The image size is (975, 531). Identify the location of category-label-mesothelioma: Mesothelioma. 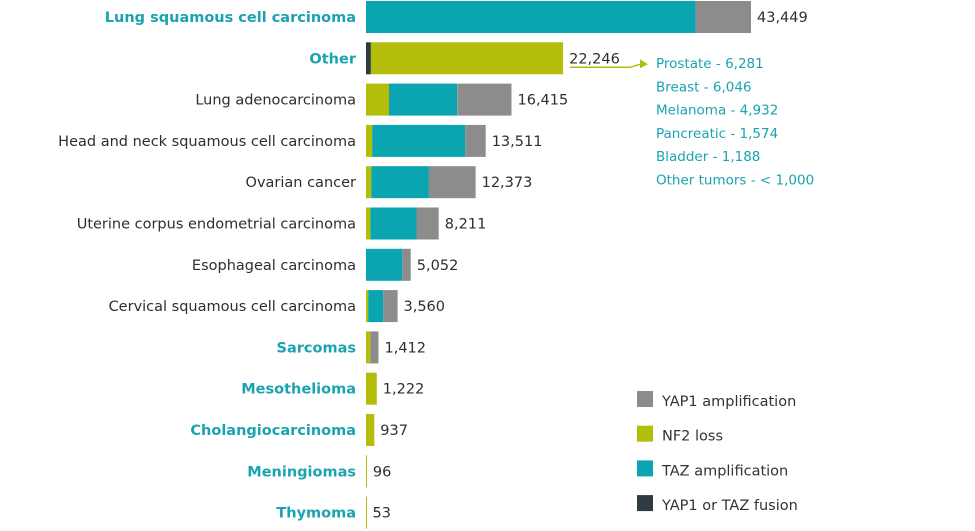
(298, 390).